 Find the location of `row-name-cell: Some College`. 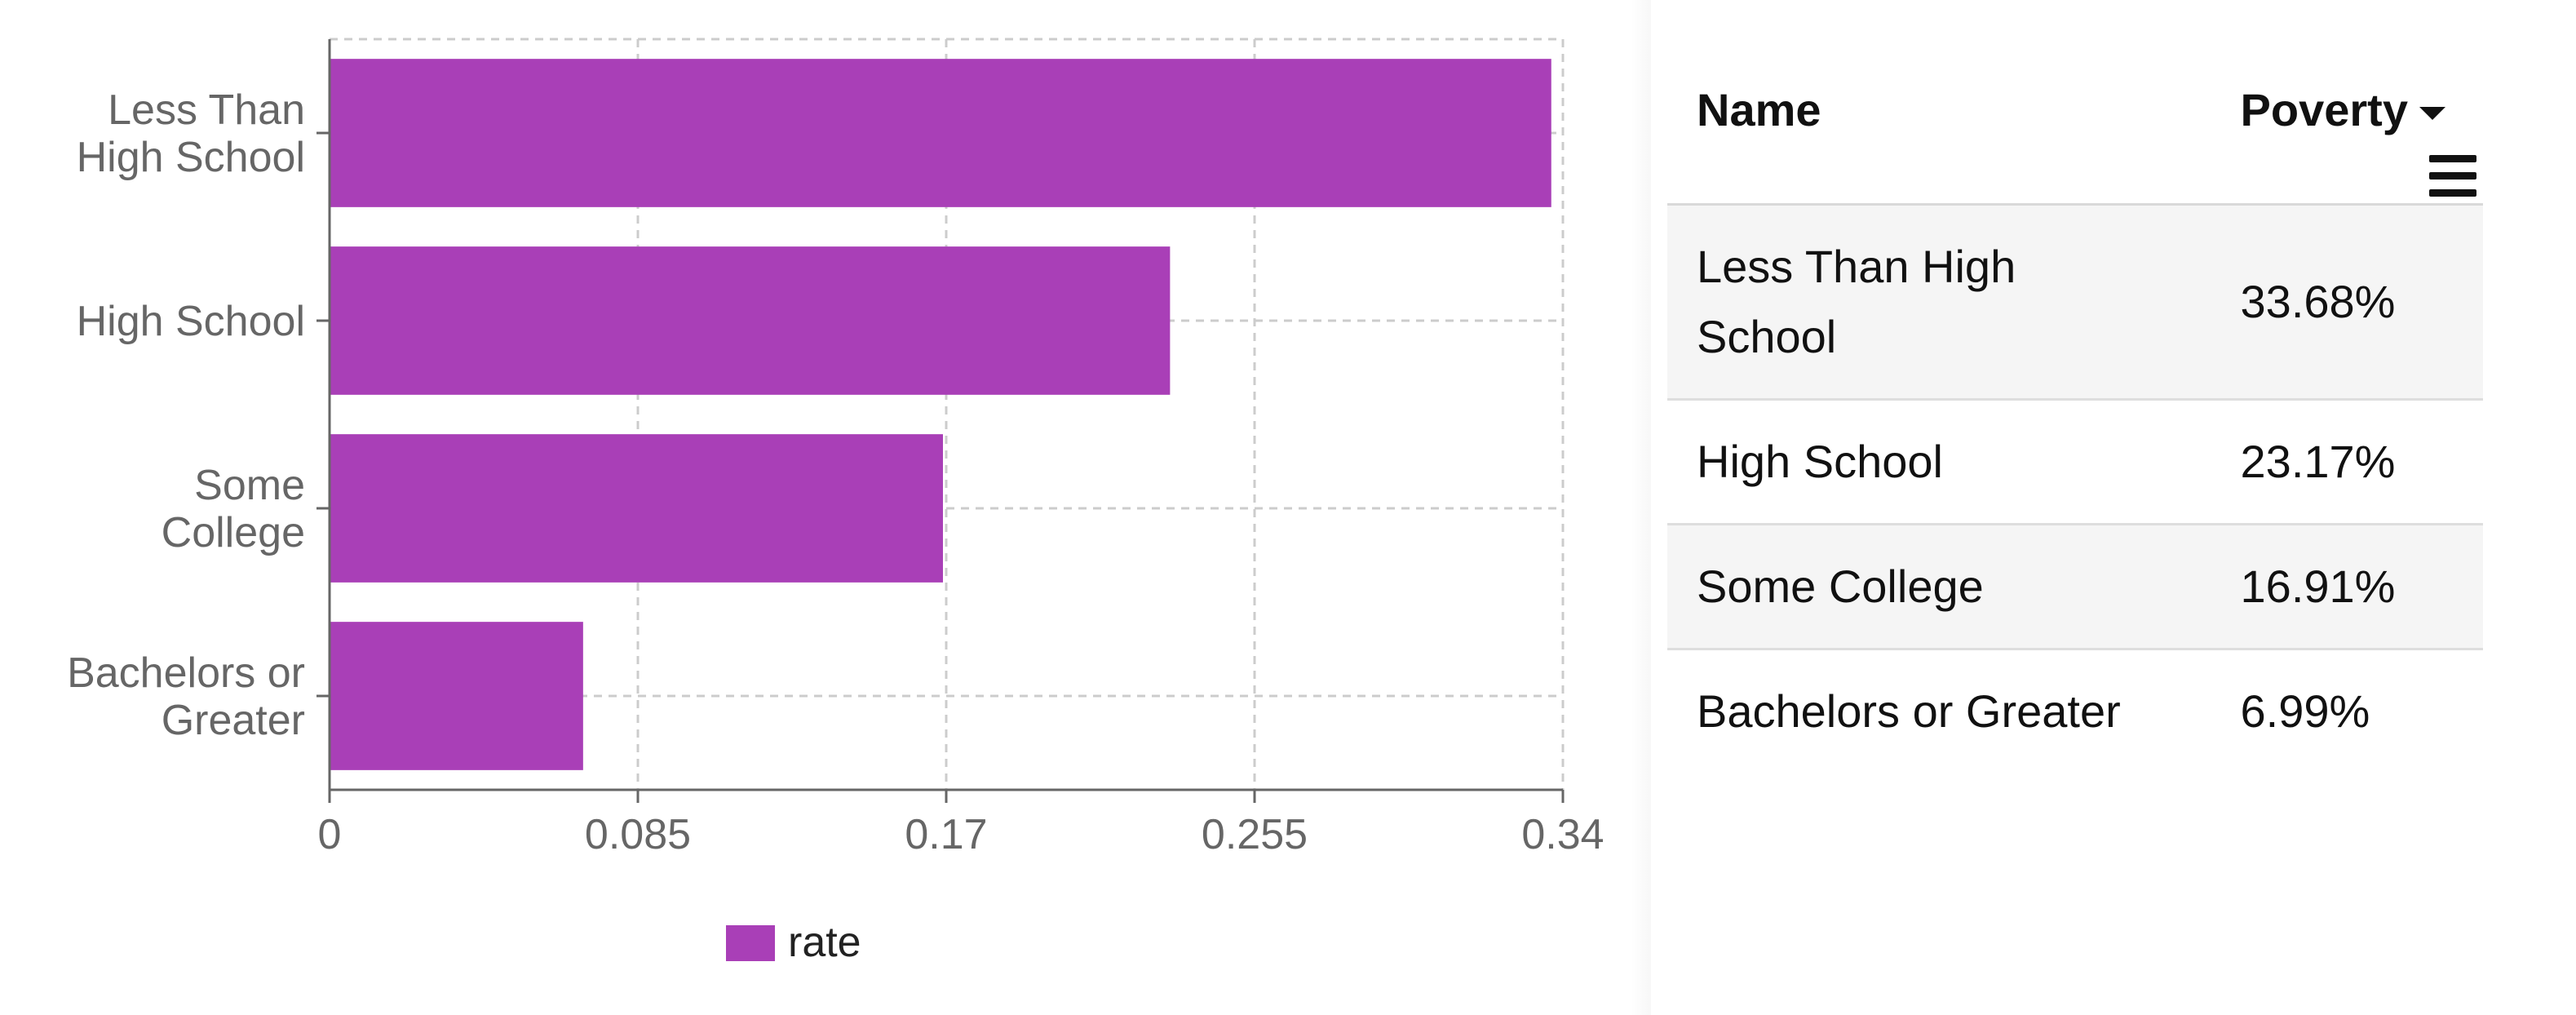

row-name-cell: Some College is located at coordinates (1939, 587).